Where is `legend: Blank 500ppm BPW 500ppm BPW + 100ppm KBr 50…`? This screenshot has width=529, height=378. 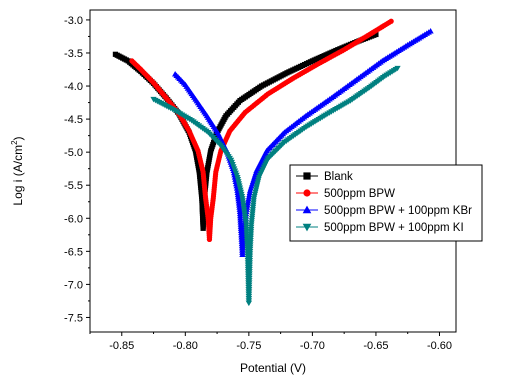 legend: Blank 500ppm BPW 500ppm BPW + 100ppm KBr 50… is located at coordinates (386, 203).